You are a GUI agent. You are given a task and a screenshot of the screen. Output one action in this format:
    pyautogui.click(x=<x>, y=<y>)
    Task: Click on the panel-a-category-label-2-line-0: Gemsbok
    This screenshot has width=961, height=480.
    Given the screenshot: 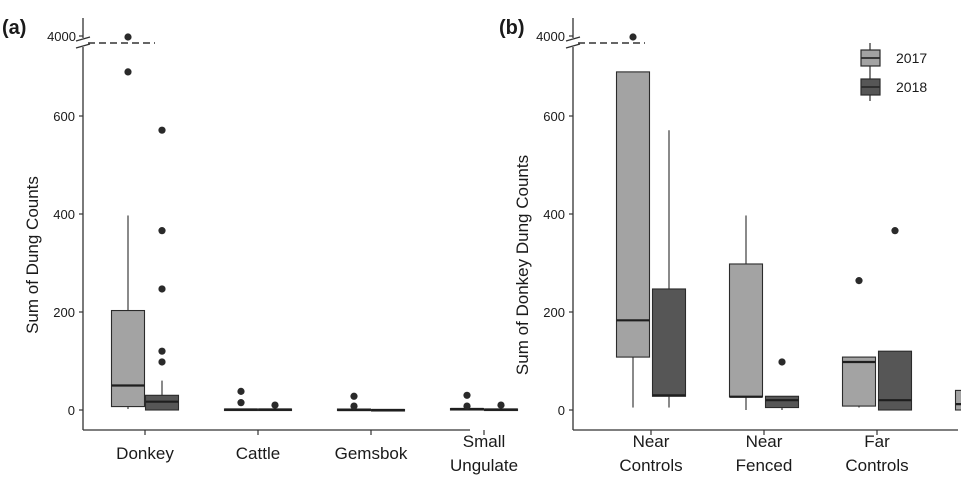 What is the action you would take?
    pyautogui.click(x=371, y=453)
    